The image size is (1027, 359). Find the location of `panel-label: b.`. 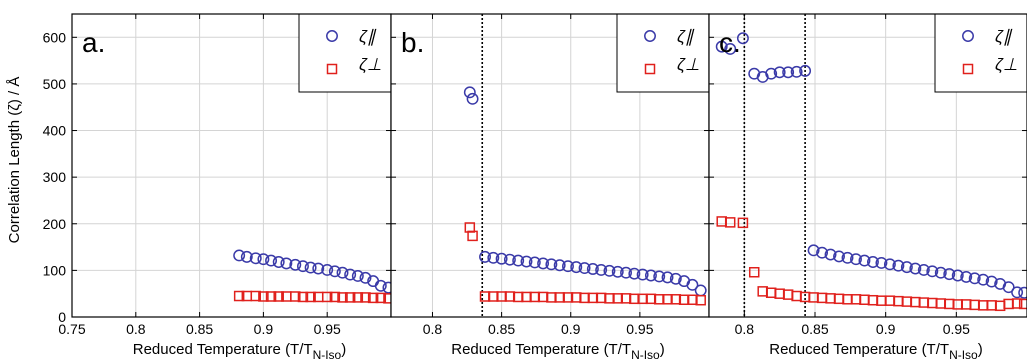

panel-label: b. is located at coordinates (412, 42).